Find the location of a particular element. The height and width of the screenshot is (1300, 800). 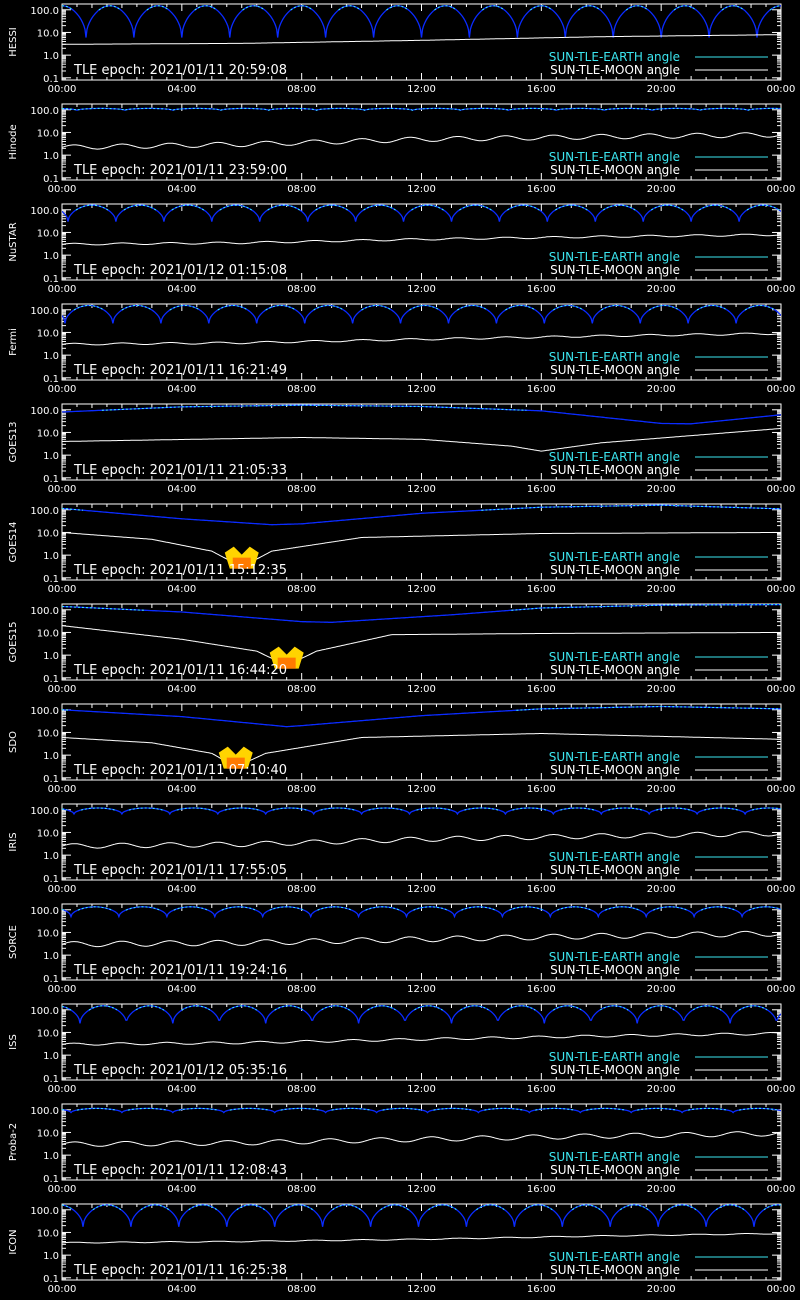

satellite-name: NuSTAR is located at coordinates (13, 241).